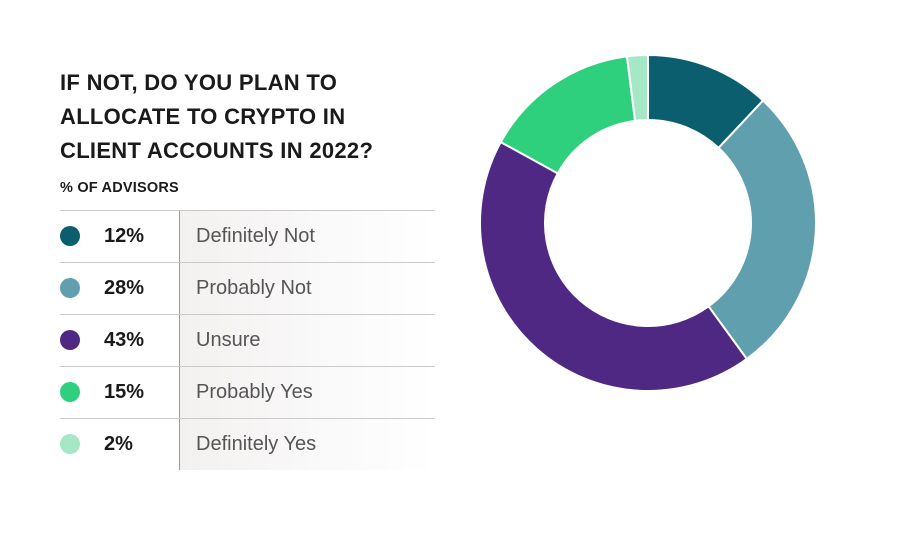 This screenshot has height=534, width=918. Describe the element at coordinates (124, 288) in the screenshot. I see `legend-value-probably-not: 28%` at that location.